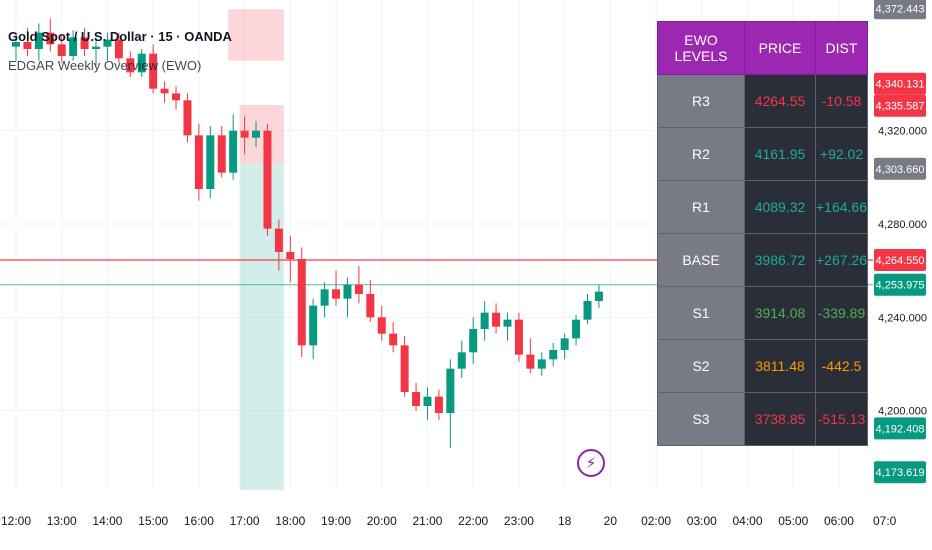 This screenshot has width=932, height=550. I want to click on table-row: R3 4264.55 -10.58, so click(762, 101).